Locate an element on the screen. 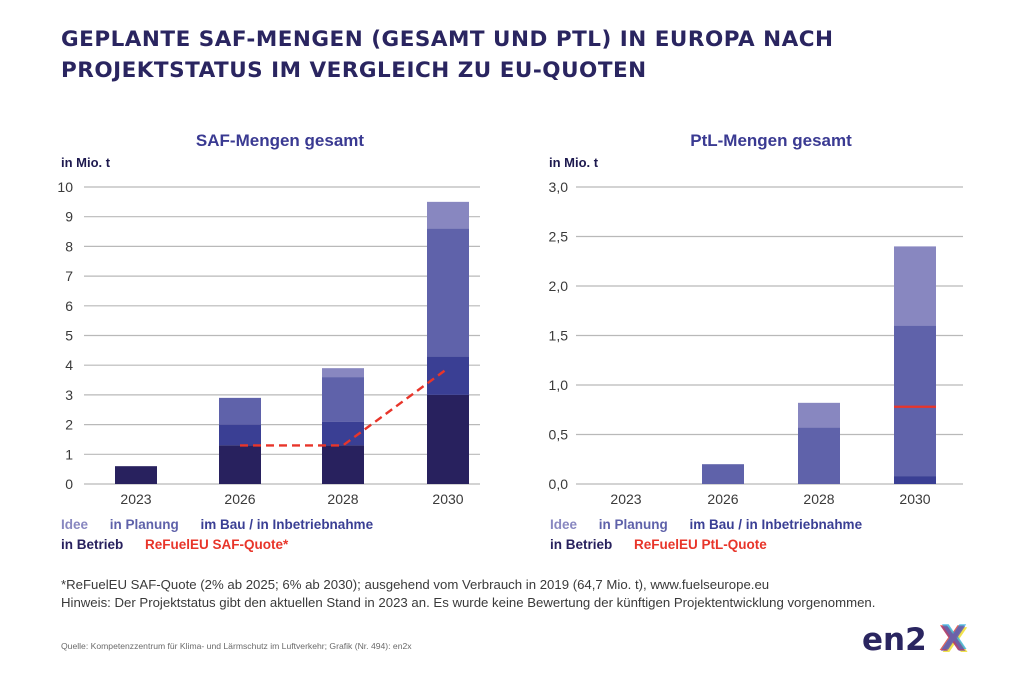 The height and width of the screenshot is (683, 1024). y-tick-label: 2,0 is located at coordinates (559, 286).